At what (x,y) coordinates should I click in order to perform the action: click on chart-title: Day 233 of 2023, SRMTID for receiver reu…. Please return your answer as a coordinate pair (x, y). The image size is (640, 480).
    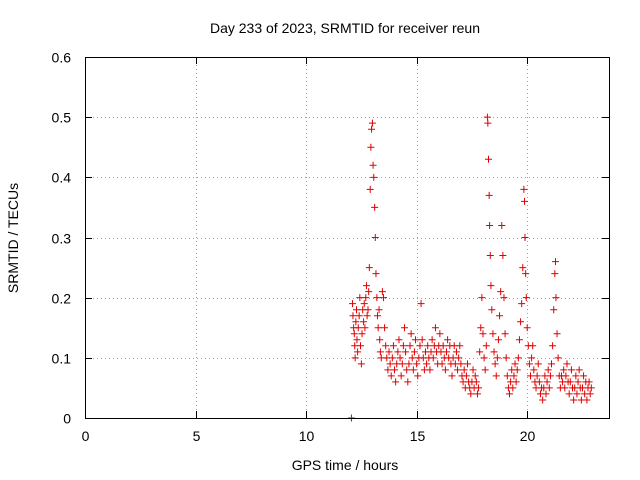
    Looking at the image, I should click on (345, 28).